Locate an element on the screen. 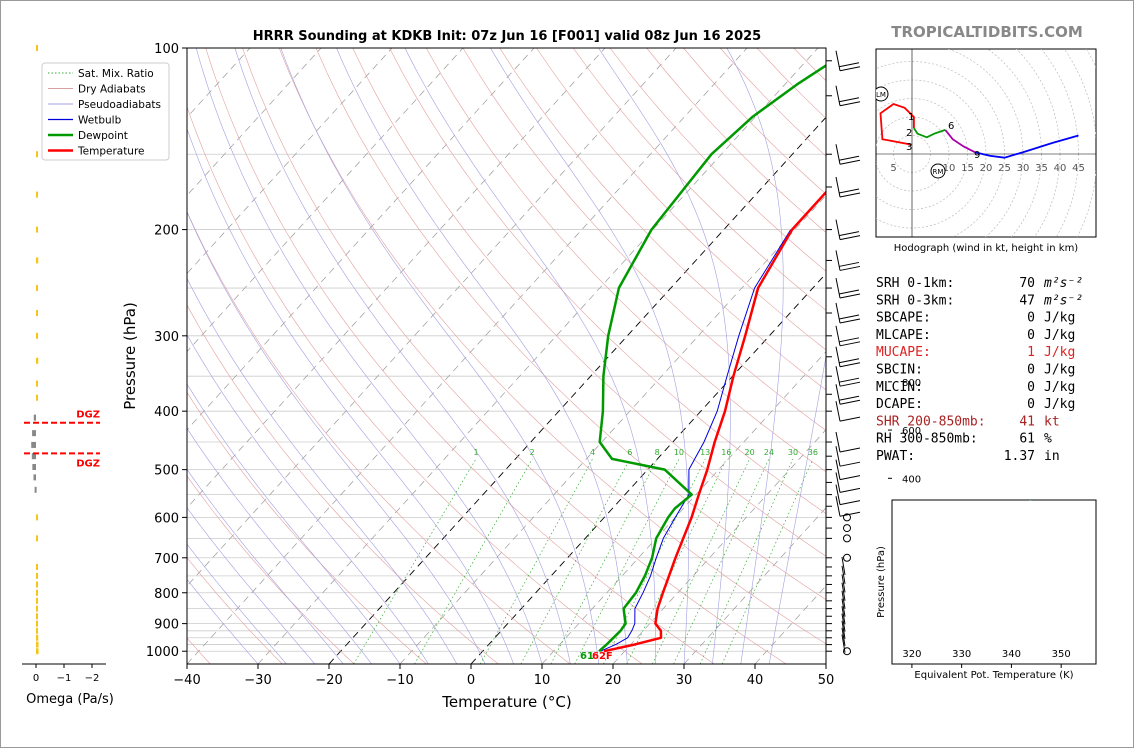 The height and width of the screenshot is (748, 1134). index-unit: kt is located at coordinates (1052, 421).